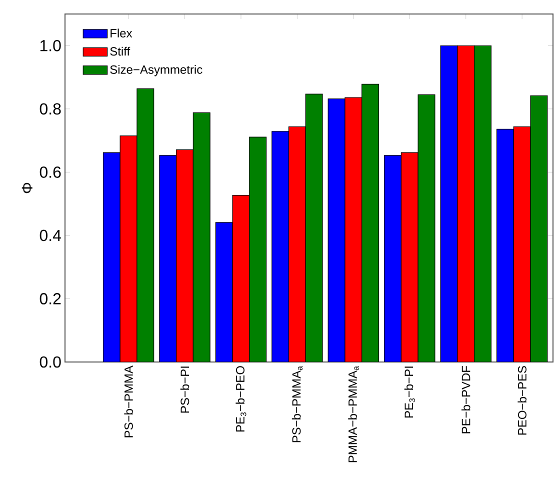 Image resolution: width=555 pixels, height=486 pixels. Describe the element at coordinates (120, 51) in the screenshot. I see `legend-label: Stiff` at that location.